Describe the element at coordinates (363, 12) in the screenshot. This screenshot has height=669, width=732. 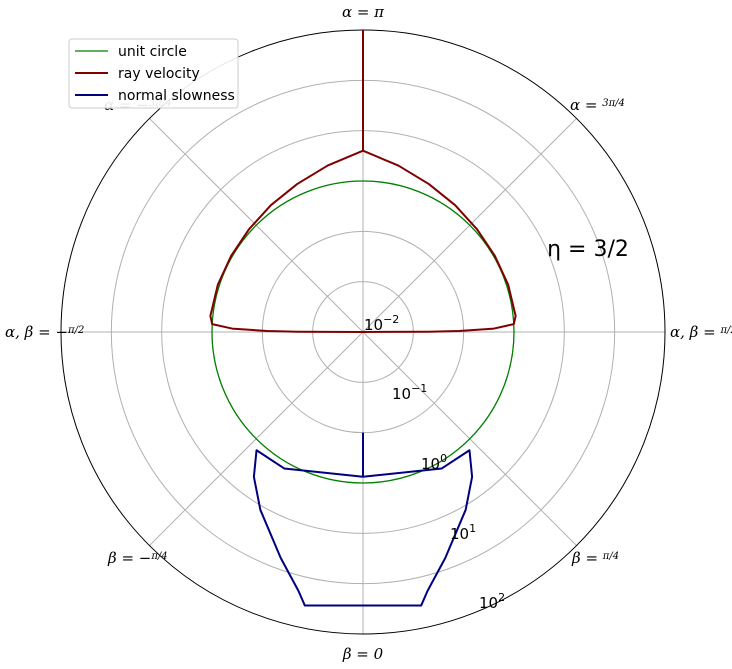
I see `angular-tick-label: α = π` at that location.